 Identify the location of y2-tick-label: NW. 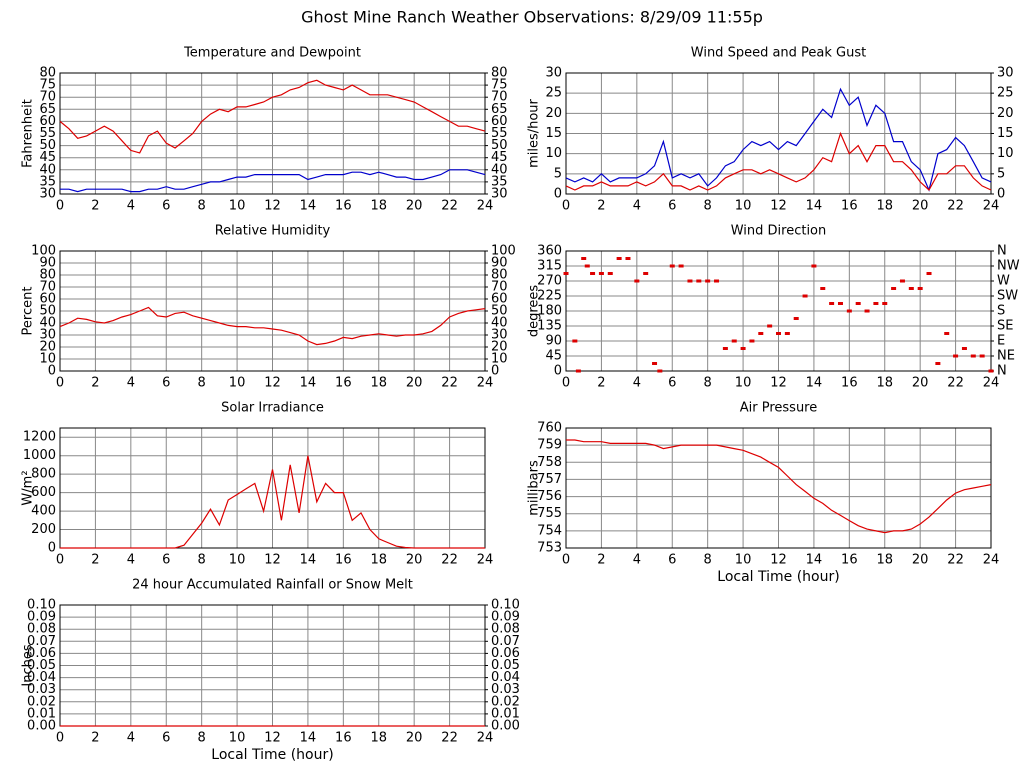
(1008, 266).